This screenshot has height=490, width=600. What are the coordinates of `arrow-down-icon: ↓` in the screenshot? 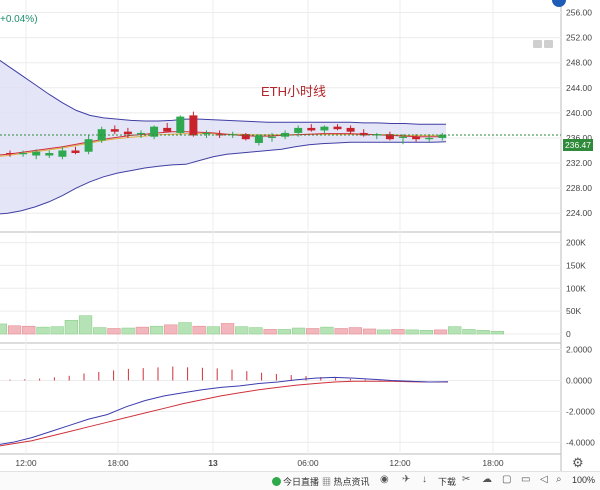 It's located at (424, 479).